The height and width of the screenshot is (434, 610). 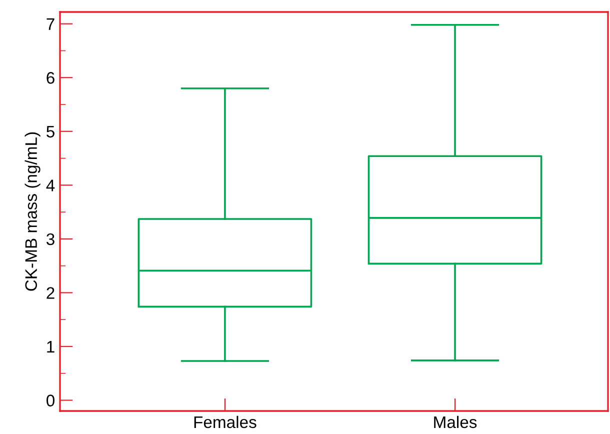 What do you see at coordinates (50, 239) in the screenshot?
I see `y-tick-label: 3` at bounding box center [50, 239].